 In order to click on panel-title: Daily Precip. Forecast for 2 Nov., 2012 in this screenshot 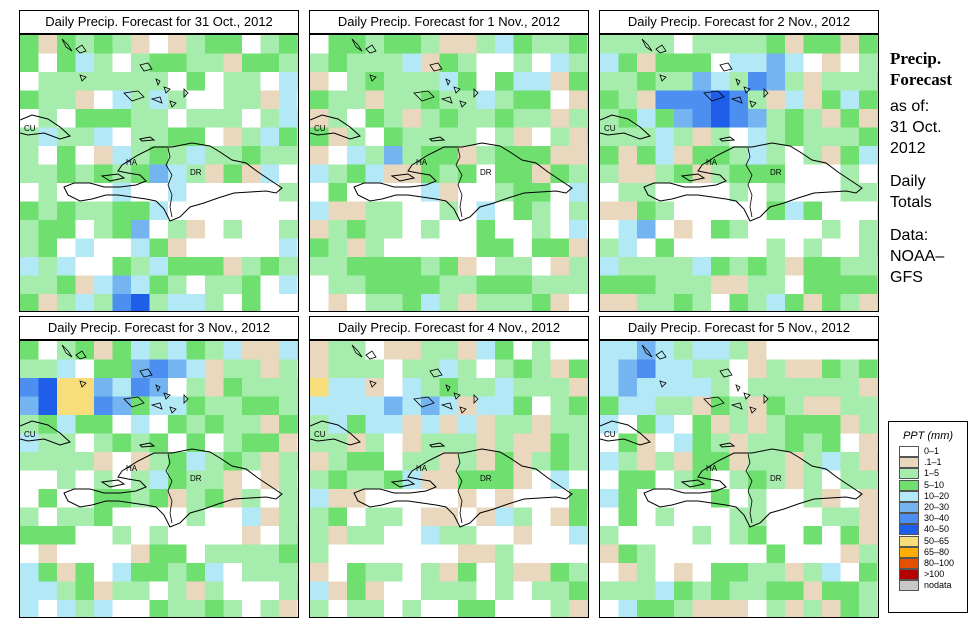, I will do `click(739, 22)`.